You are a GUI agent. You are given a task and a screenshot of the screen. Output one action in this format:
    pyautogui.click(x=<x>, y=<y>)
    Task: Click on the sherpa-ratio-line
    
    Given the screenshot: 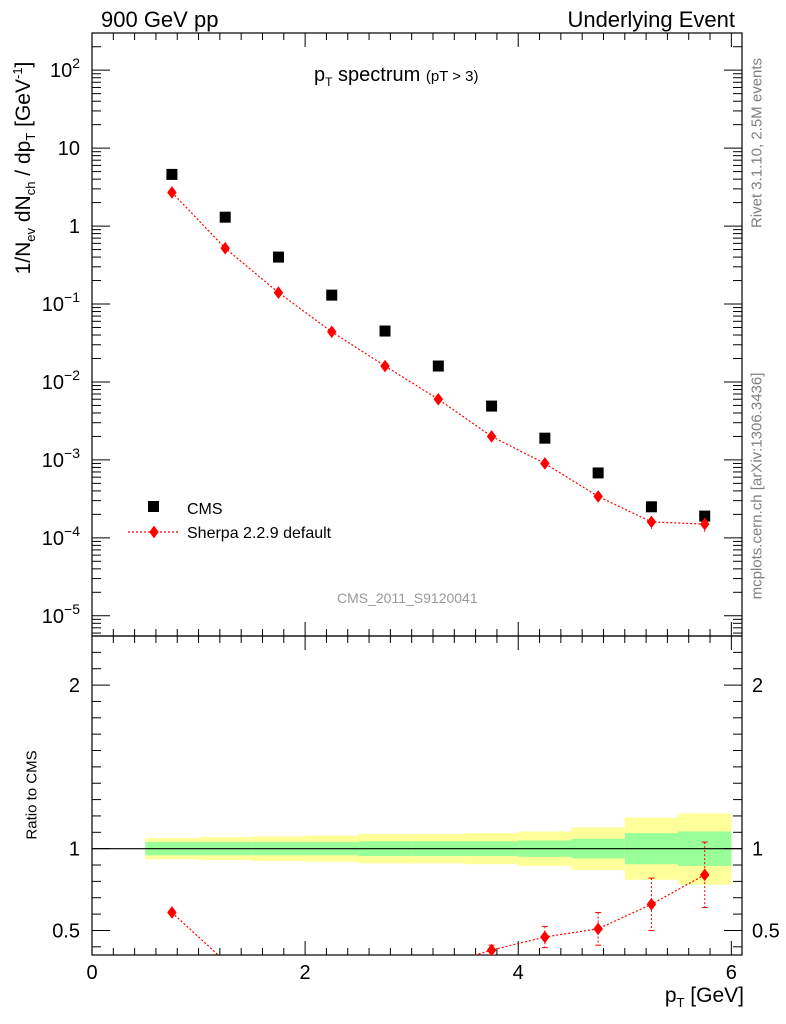 What is the action you would take?
    pyautogui.click(x=438, y=914)
    